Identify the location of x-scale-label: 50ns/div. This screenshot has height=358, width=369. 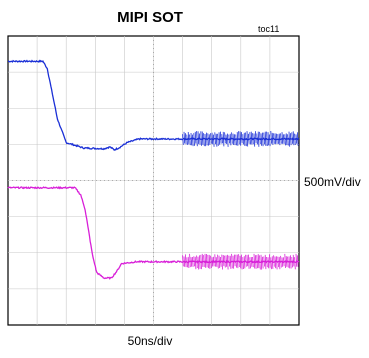
(150, 341).